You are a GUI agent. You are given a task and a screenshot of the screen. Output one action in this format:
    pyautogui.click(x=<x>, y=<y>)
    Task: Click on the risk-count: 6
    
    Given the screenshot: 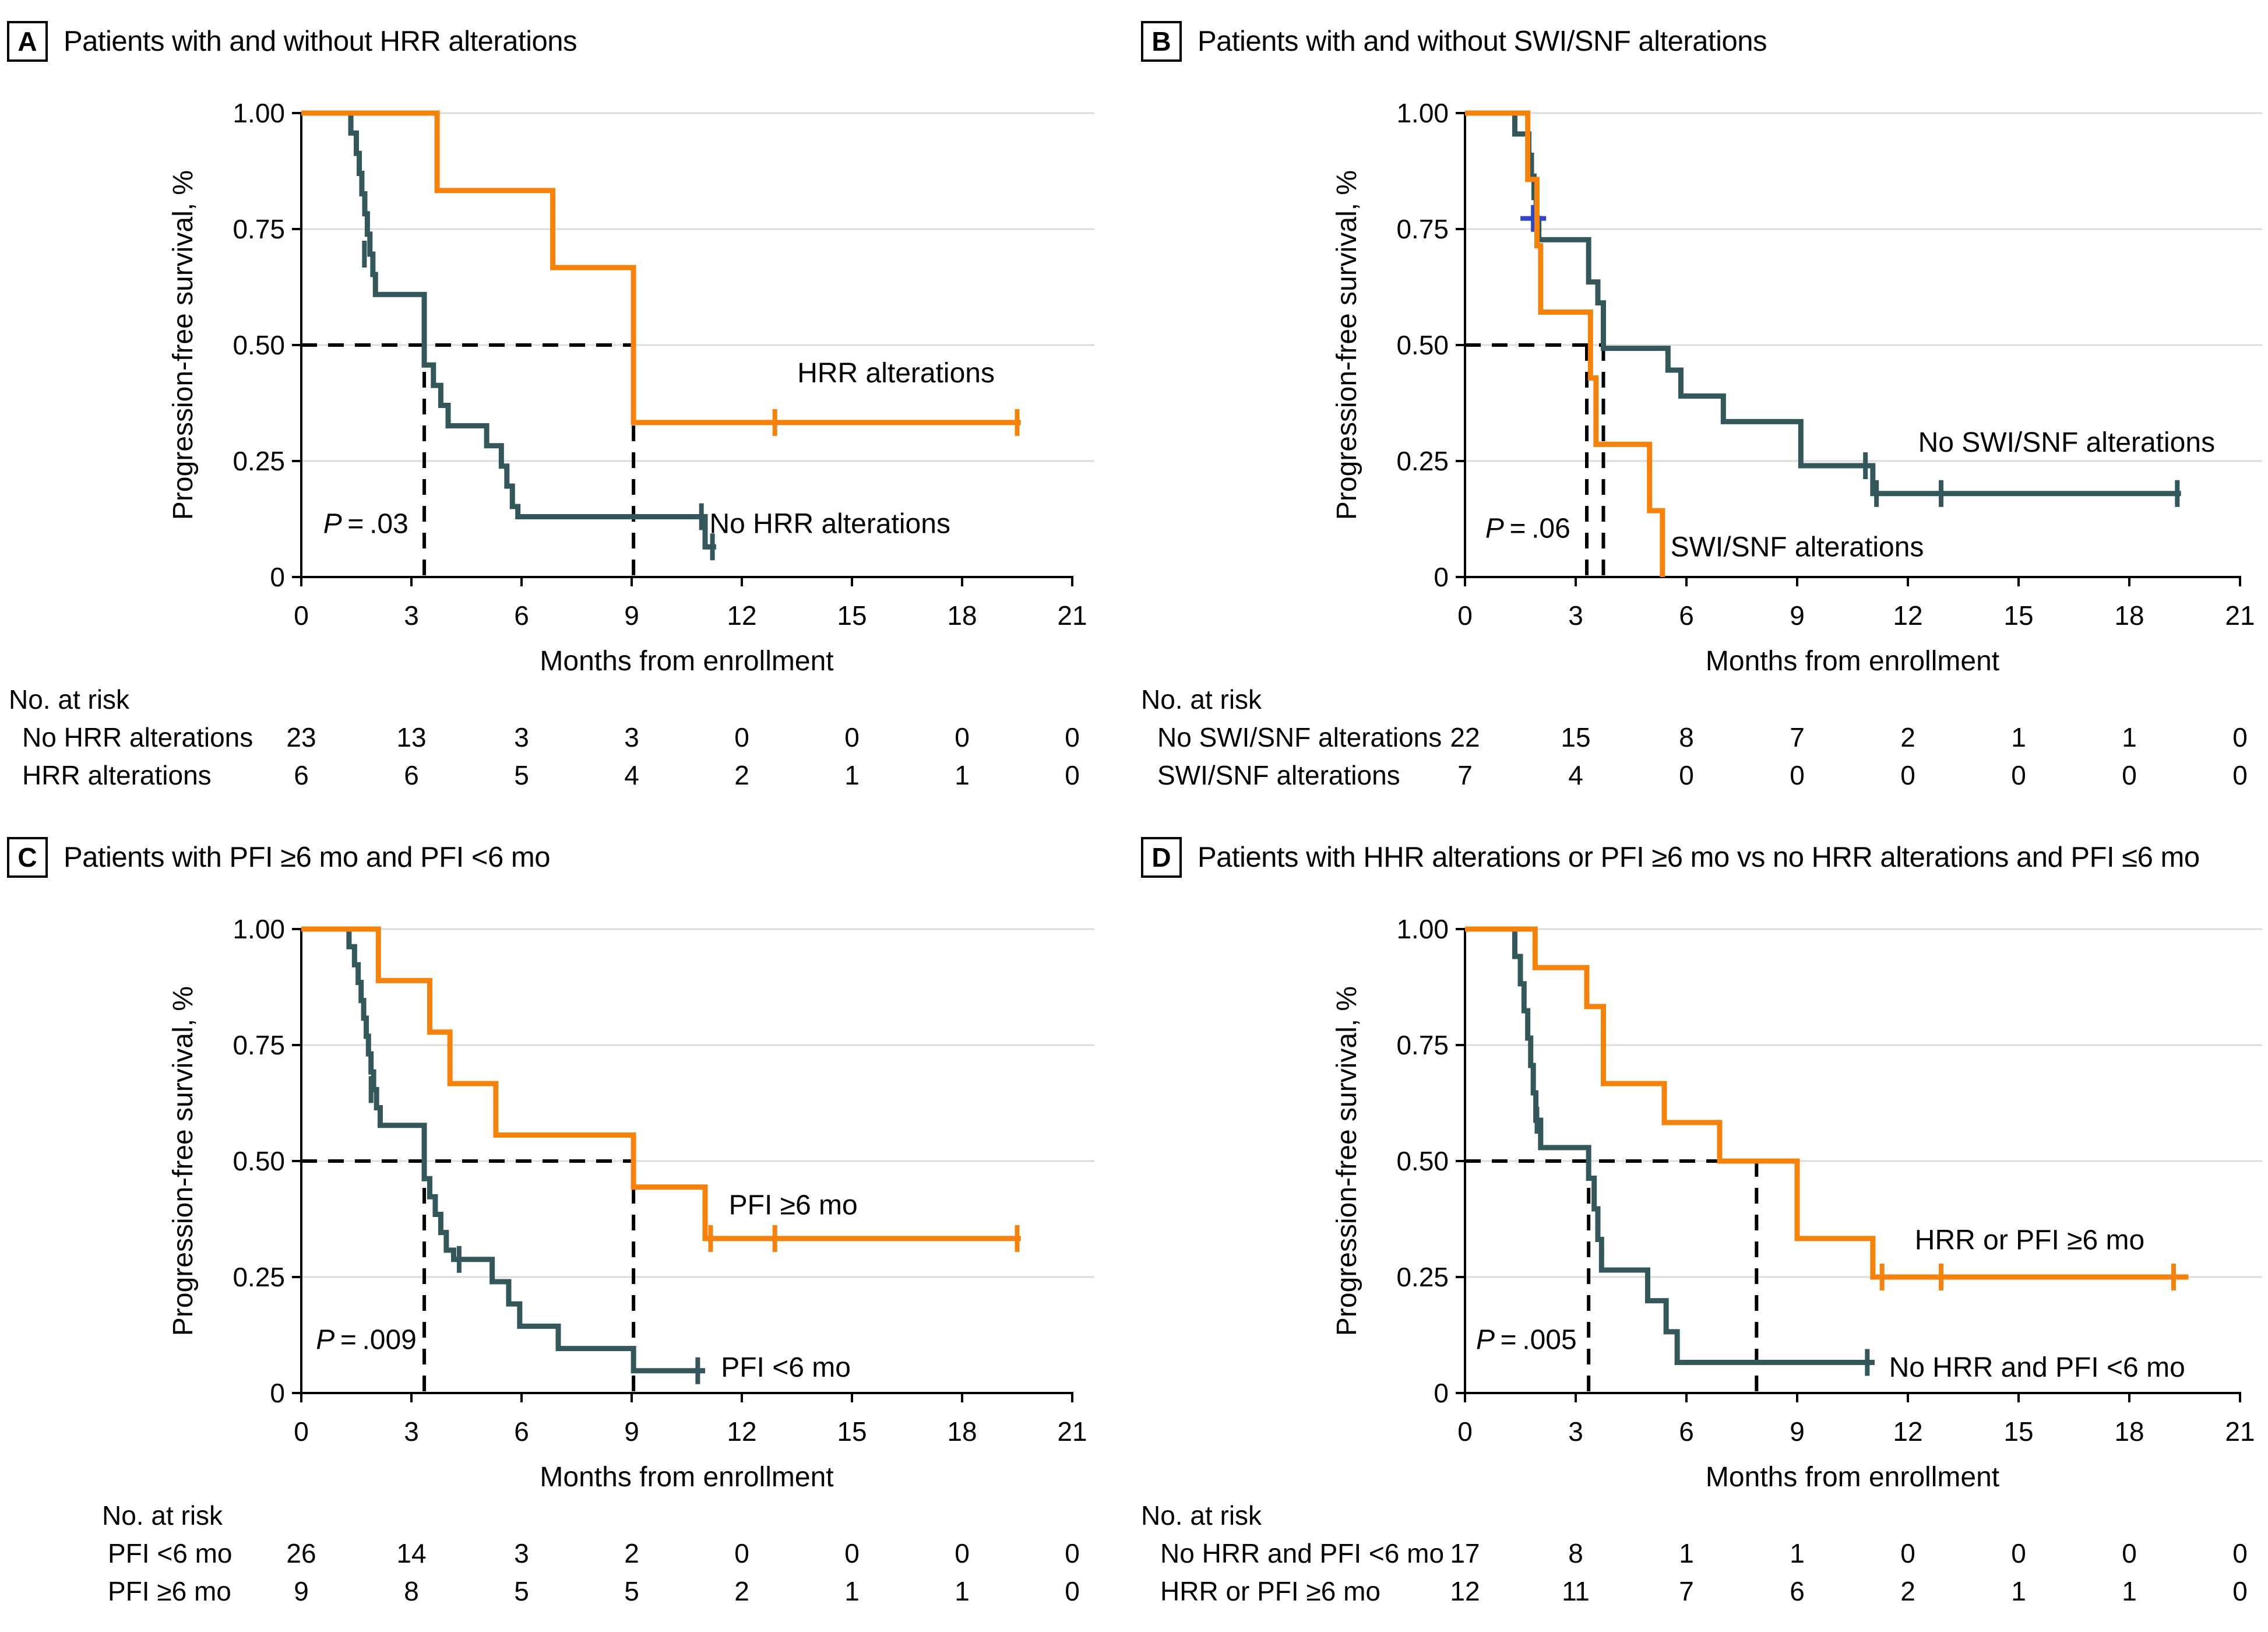 What is the action you would take?
    pyautogui.click(x=302, y=775)
    